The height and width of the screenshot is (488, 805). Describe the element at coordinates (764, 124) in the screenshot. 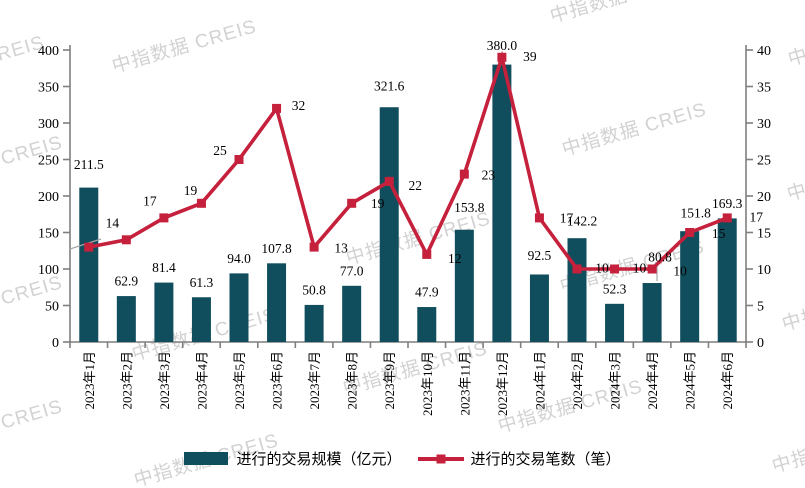

I see `right-axis-tick-label: 30` at that location.